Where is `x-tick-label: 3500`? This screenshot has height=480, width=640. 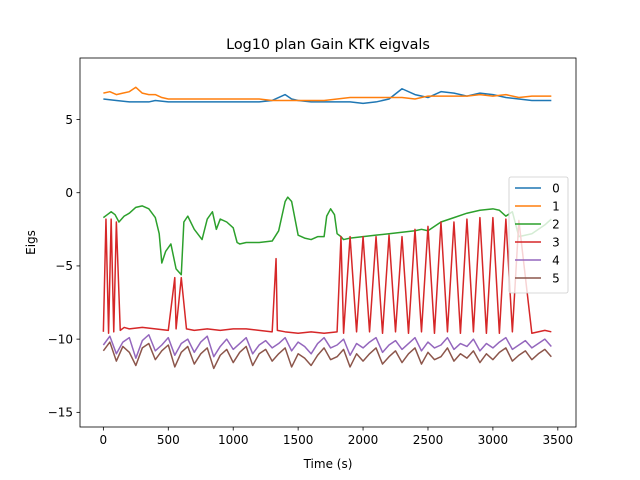 x-tick-label: 3500 is located at coordinates (558, 440).